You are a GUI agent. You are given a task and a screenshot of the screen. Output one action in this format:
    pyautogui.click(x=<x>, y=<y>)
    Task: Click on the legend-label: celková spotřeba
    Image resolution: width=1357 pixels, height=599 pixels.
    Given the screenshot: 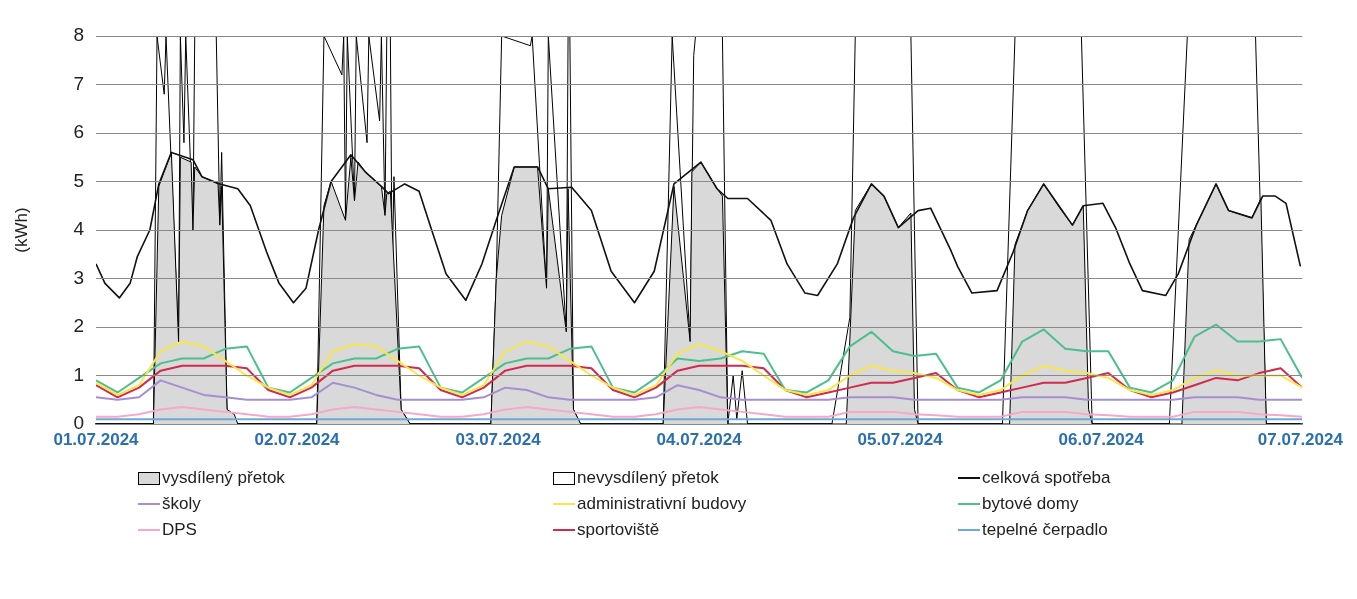 What is the action you would take?
    pyautogui.click(x=1046, y=478)
    